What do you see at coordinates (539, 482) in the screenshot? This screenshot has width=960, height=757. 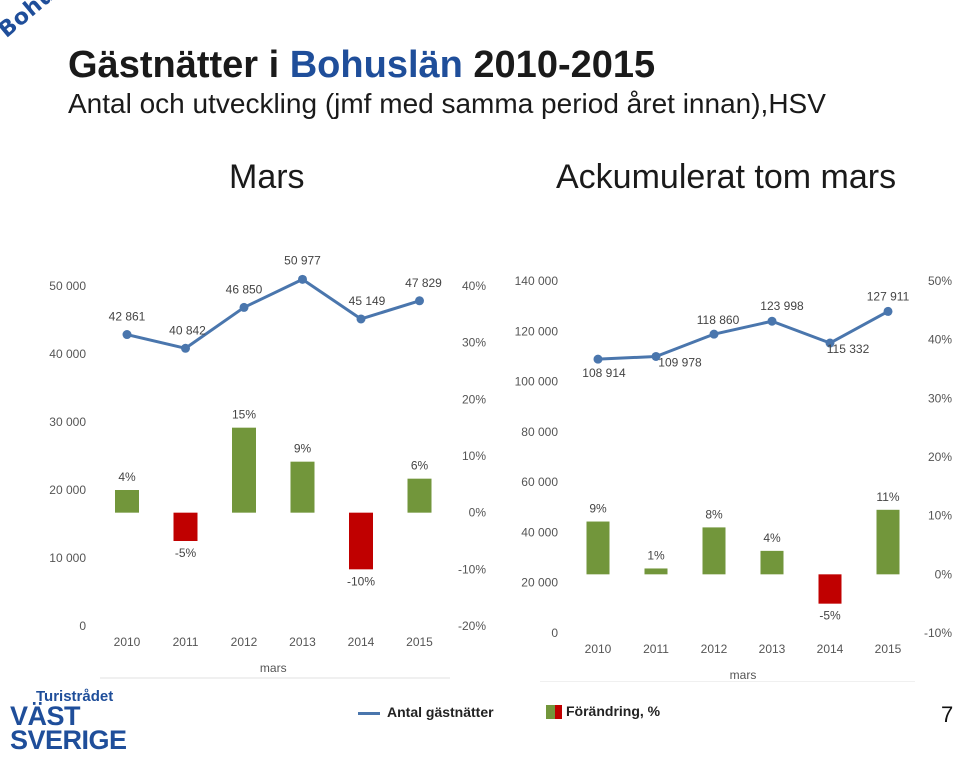 I see `ack-left-tick: 60 000` at bounding box center [539, 482].